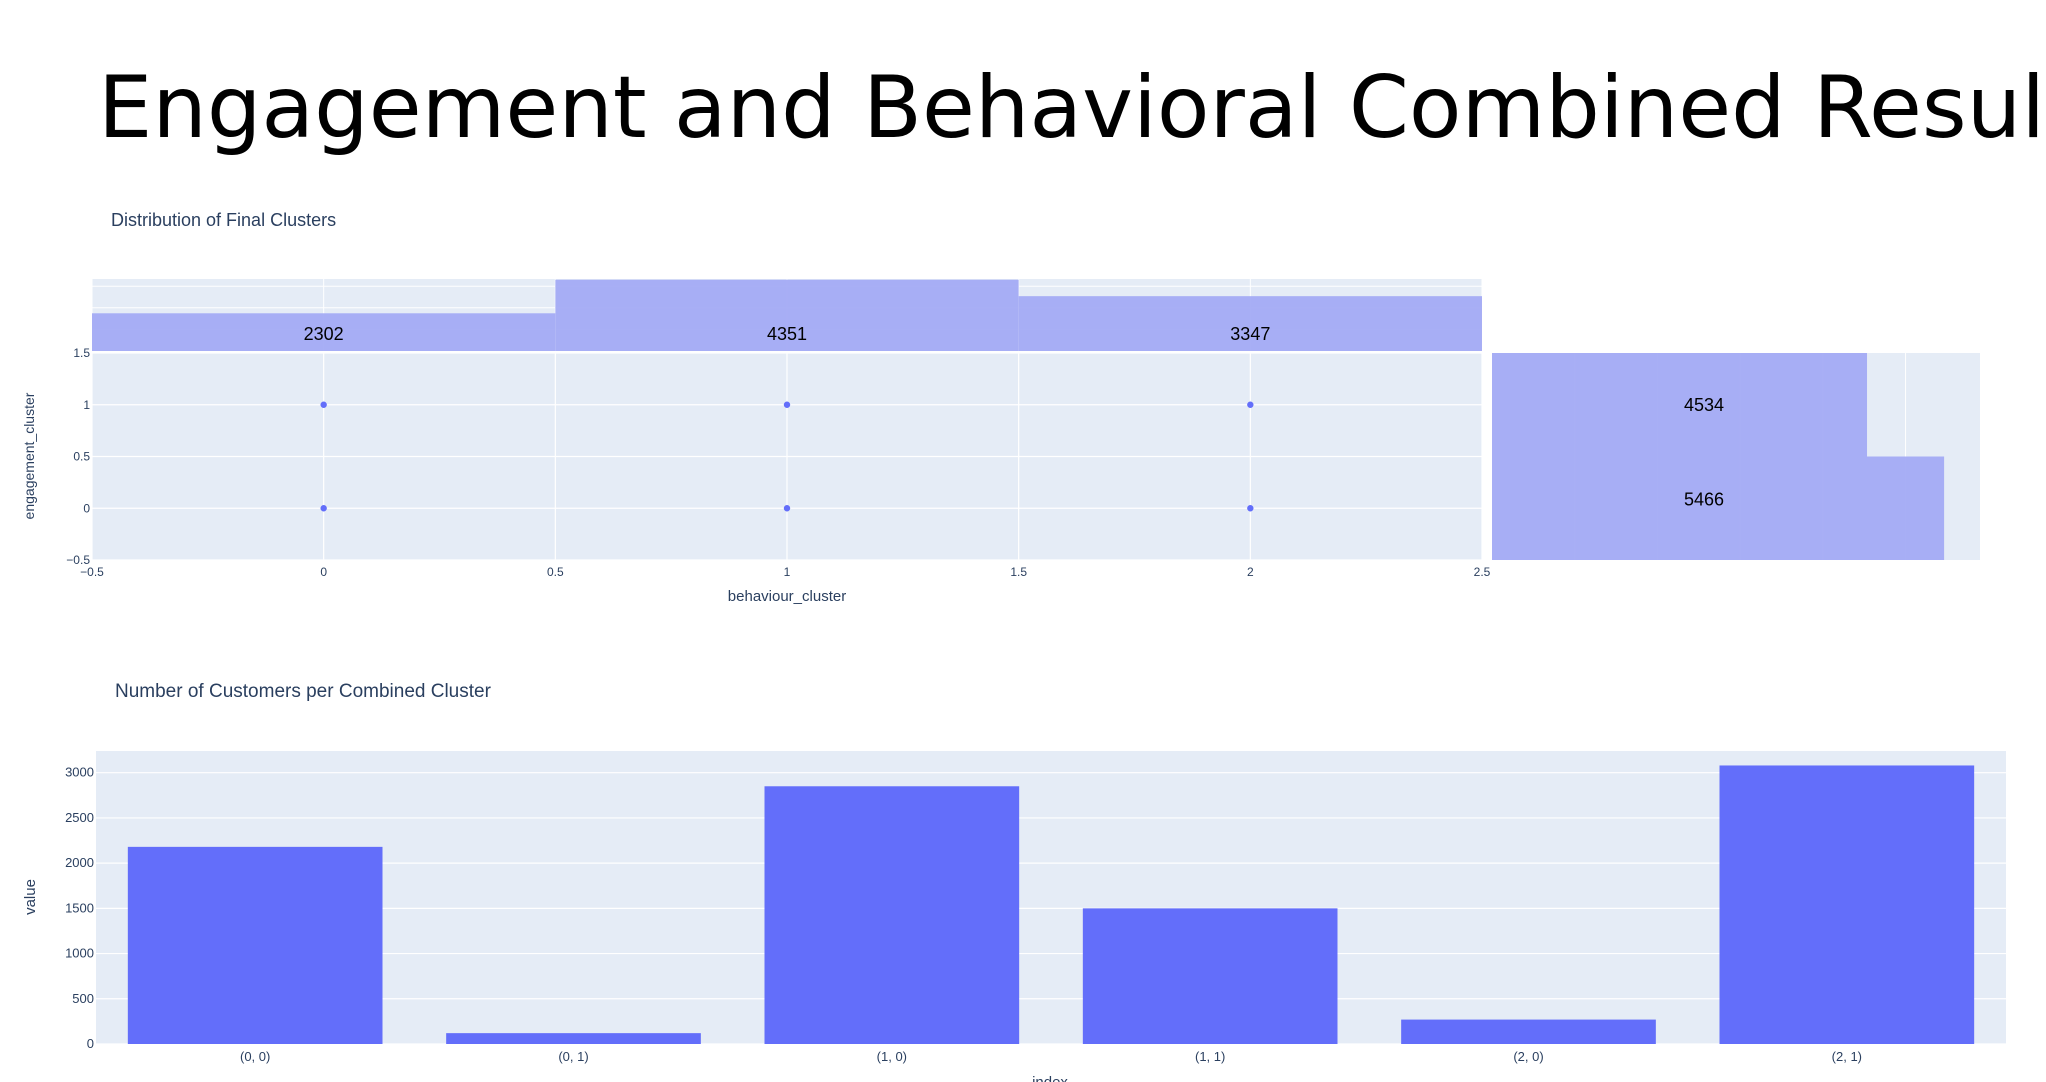 Image resolution: width=2046 pixels, height=1082 pixels. Describe the element at coordinates (1704, 405) in the screenshot. I see `chart1-marginal-y-label: 4534` at that location.